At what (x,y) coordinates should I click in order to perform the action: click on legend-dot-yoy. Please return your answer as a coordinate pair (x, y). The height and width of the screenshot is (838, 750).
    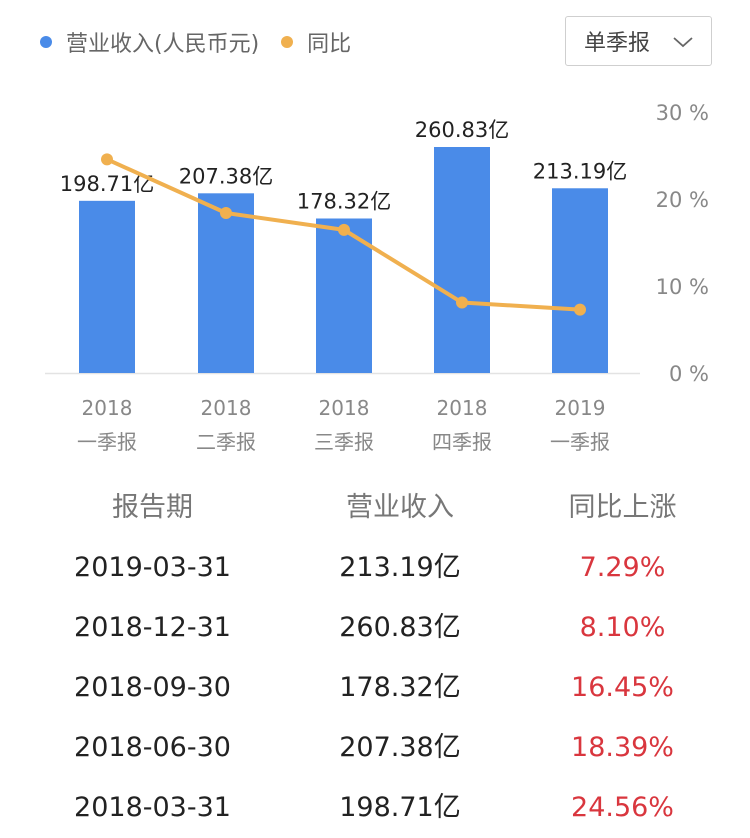
    Looking at the image, I should click on (287, 42).